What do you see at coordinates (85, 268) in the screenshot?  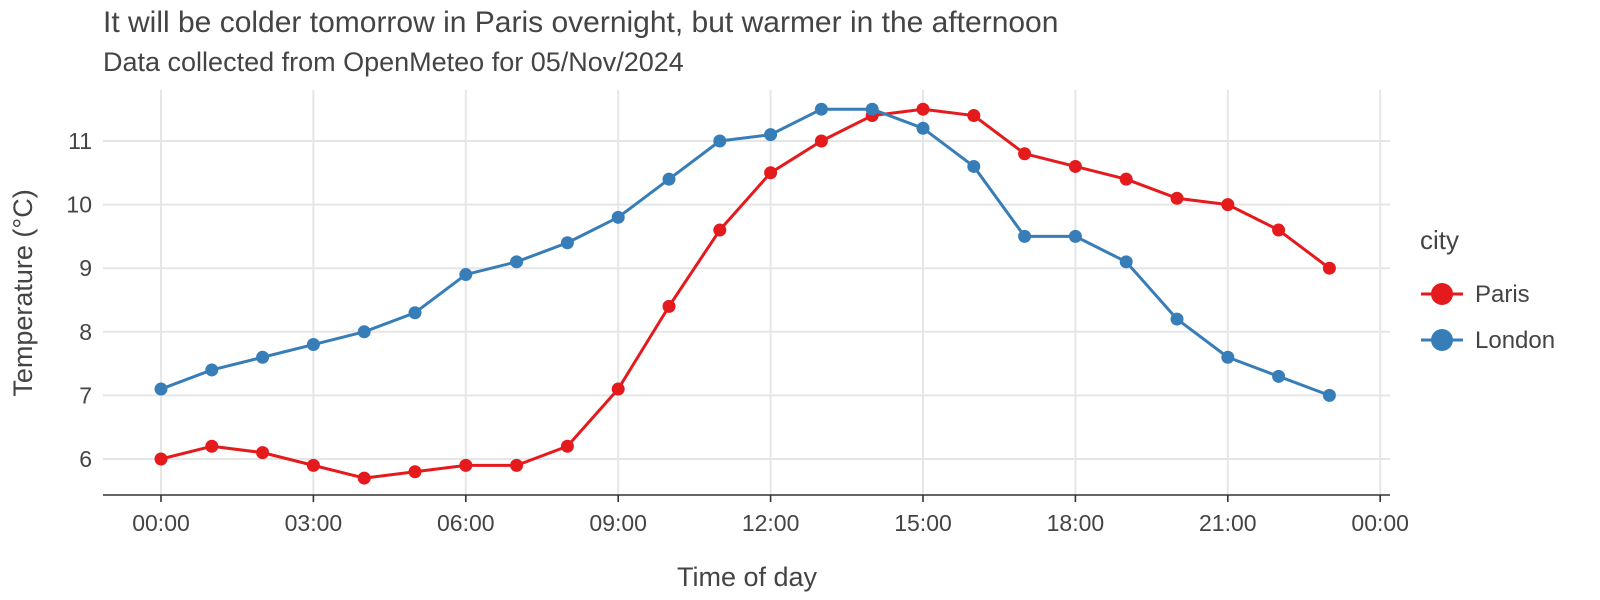 I see `y-tick-label: 9` at bounding box center [85, 268].